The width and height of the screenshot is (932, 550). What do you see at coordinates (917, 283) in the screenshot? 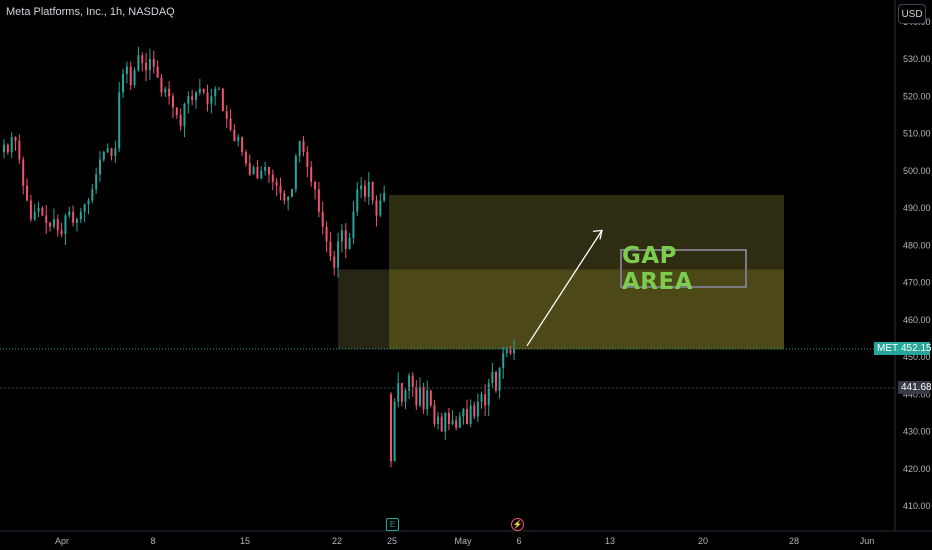
I see `price-tick-label: 470.00` at bounding box center [917, 283].